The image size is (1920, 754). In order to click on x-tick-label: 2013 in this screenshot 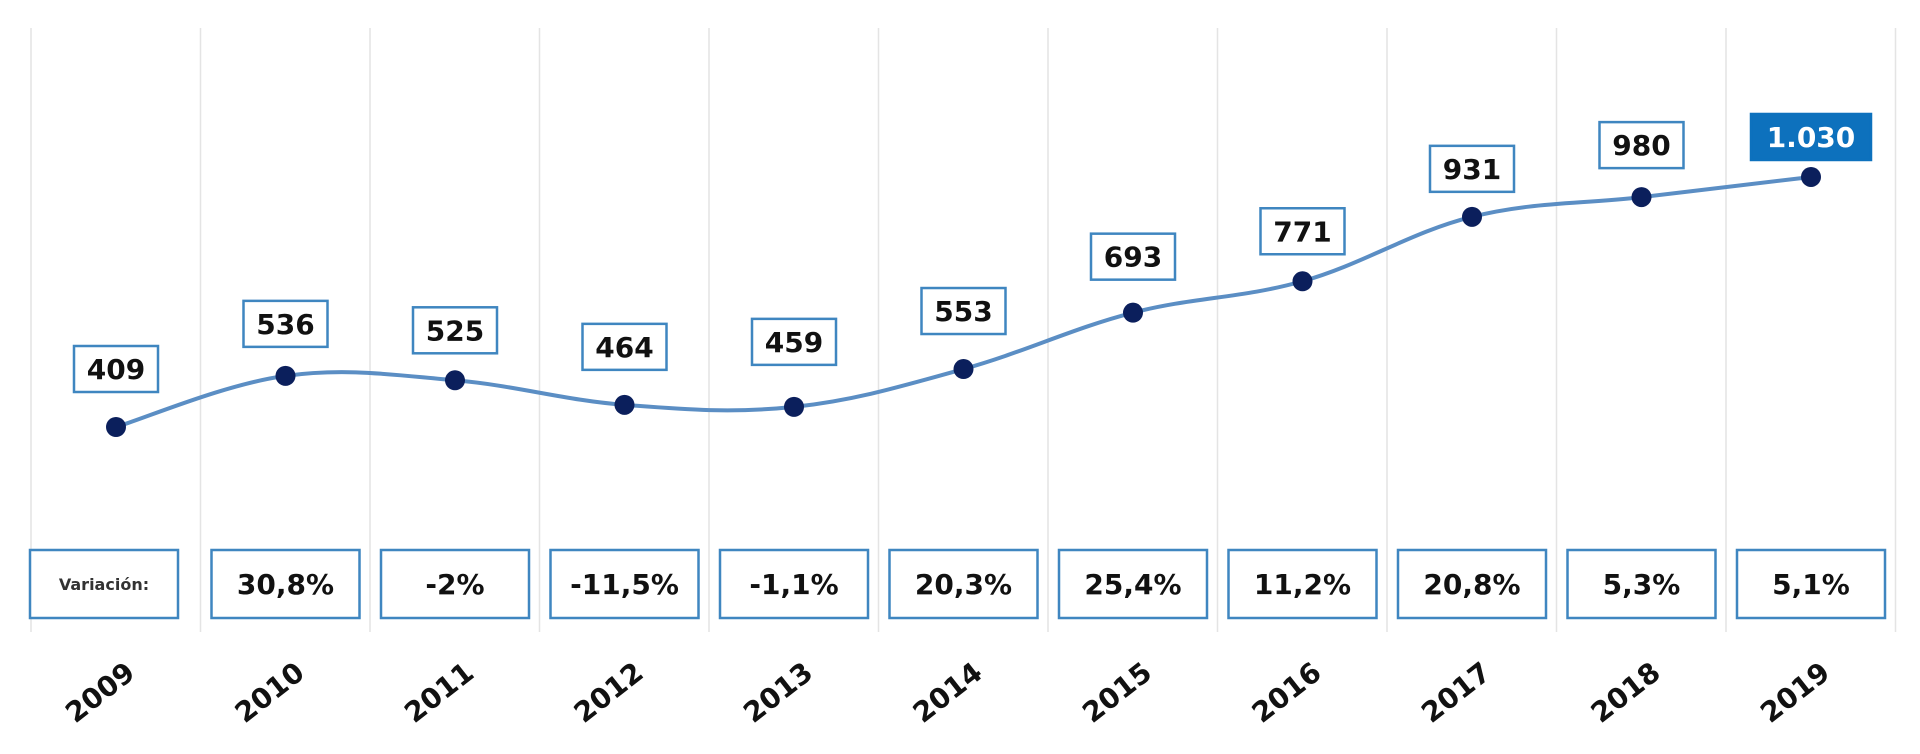, I will do `click(778, 693)`.